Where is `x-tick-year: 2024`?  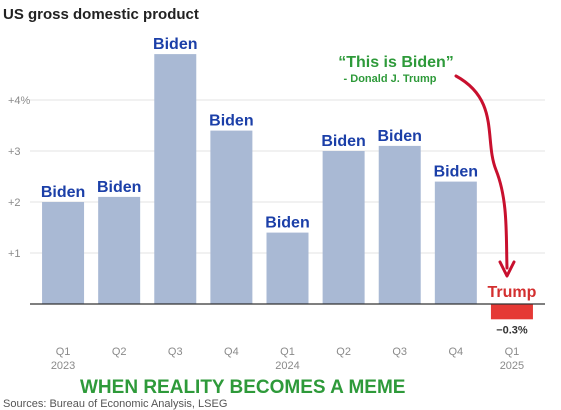
x-tick-year: 2024 is located at coordinates (287, 366).